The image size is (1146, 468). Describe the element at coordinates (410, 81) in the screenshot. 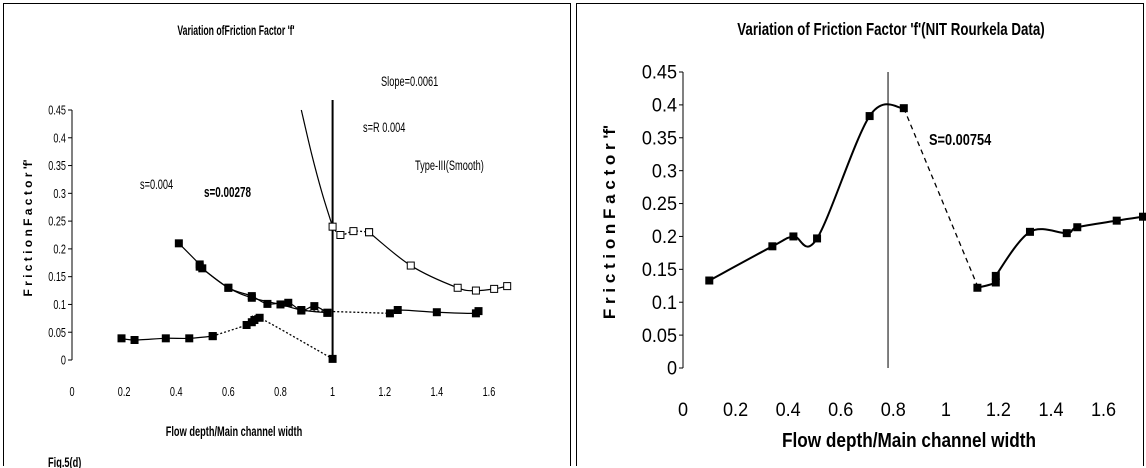

I see `annotation-slope: Slope=0.0061` at that location.